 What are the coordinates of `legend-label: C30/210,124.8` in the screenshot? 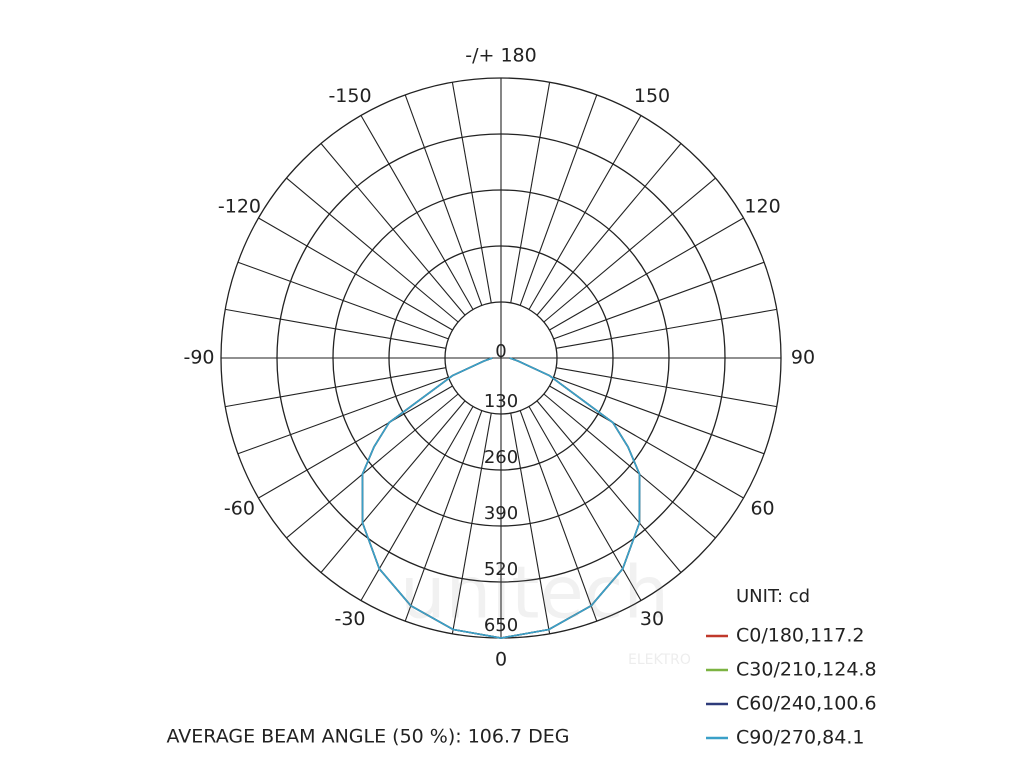 It's located at (806, 670).